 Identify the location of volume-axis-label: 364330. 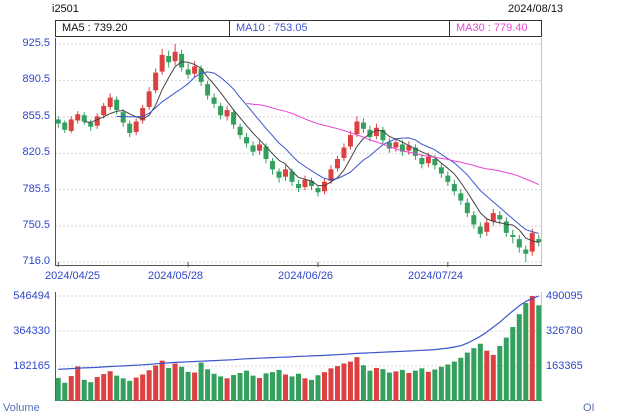
(31, 331).